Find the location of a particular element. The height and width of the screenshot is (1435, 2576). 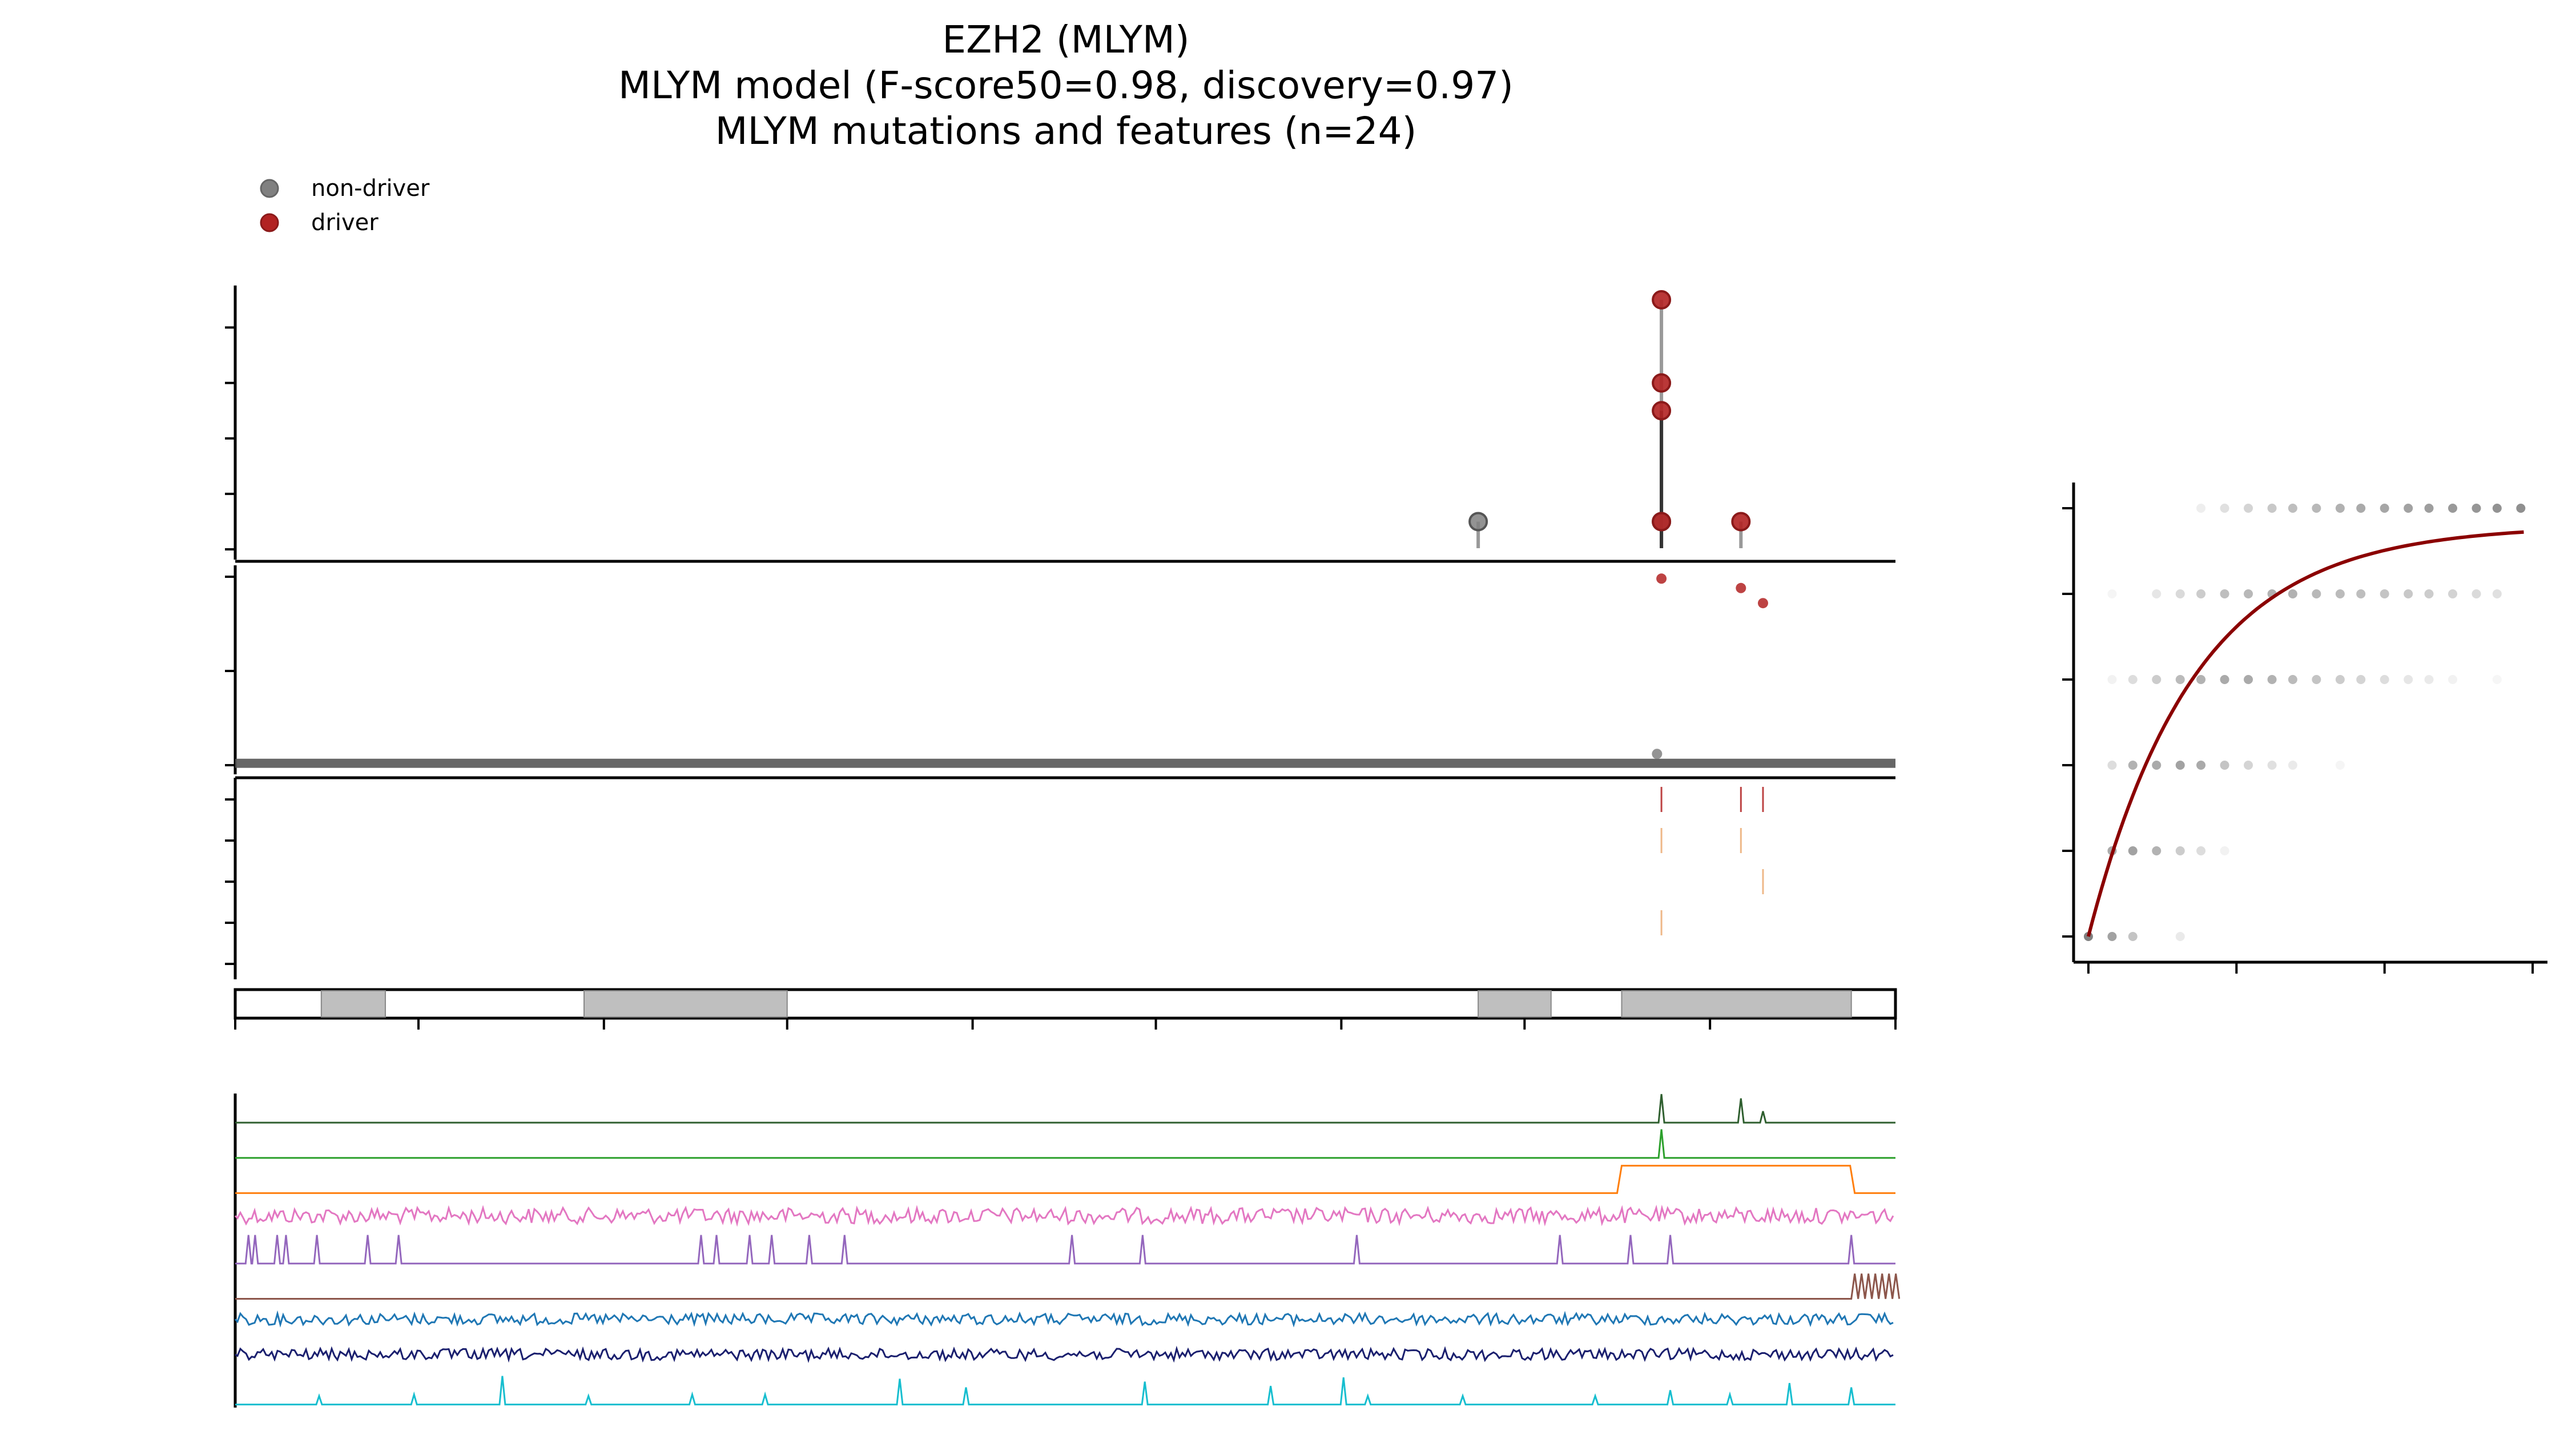

needle-point-non-driver is located at coordinates (1478, 522).